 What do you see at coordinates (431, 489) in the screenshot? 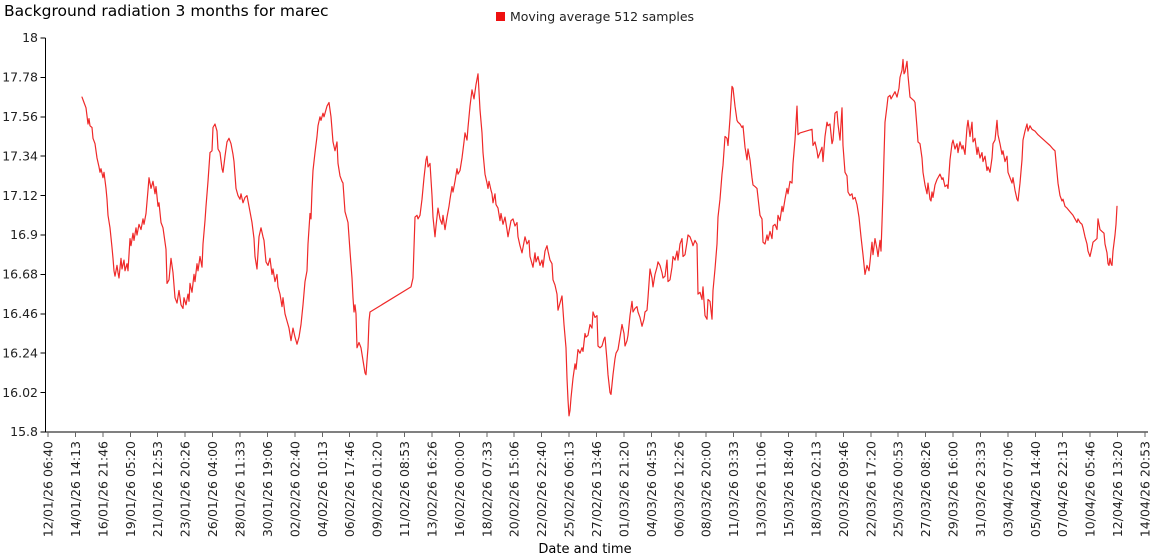
I see `x-tick-label: 13/02/26 16:26` at bounding box center [431, 489].